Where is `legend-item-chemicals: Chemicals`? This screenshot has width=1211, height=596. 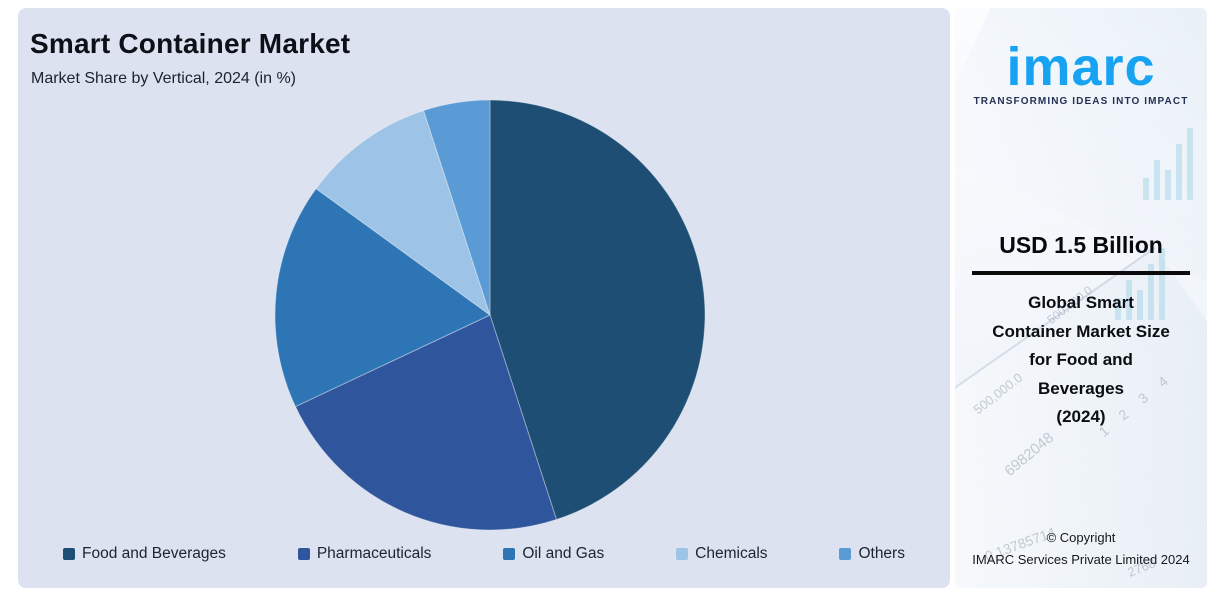 legend-item-chemicals: Chemicals is located at coordinates (722, 554).